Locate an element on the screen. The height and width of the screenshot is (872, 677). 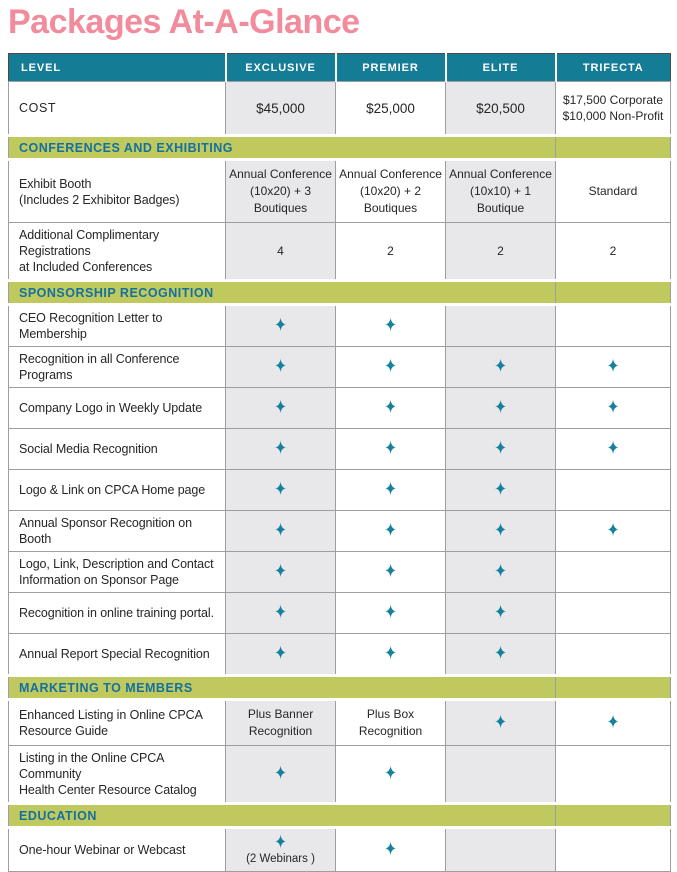
row-label: Recognition in all Conference Programs is located at coordinates (117, 367).